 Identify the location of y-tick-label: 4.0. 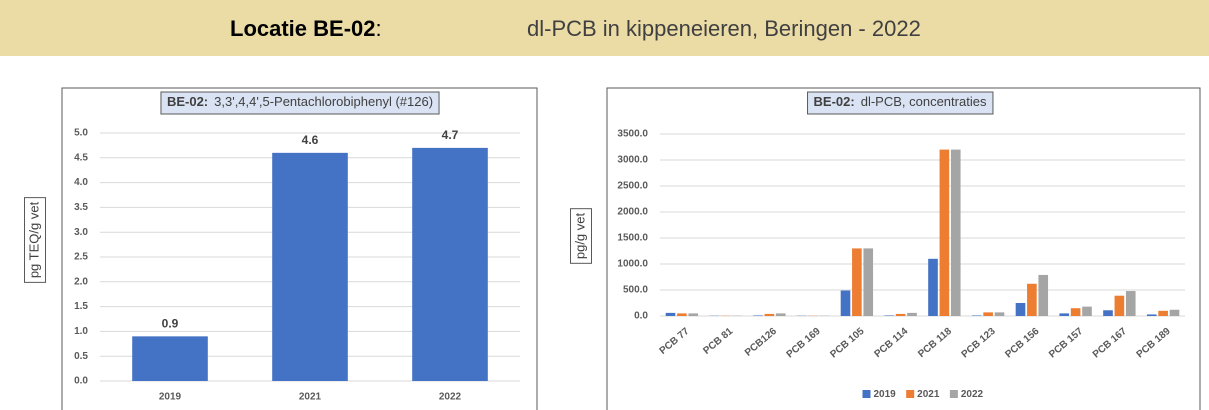
(81, 182).